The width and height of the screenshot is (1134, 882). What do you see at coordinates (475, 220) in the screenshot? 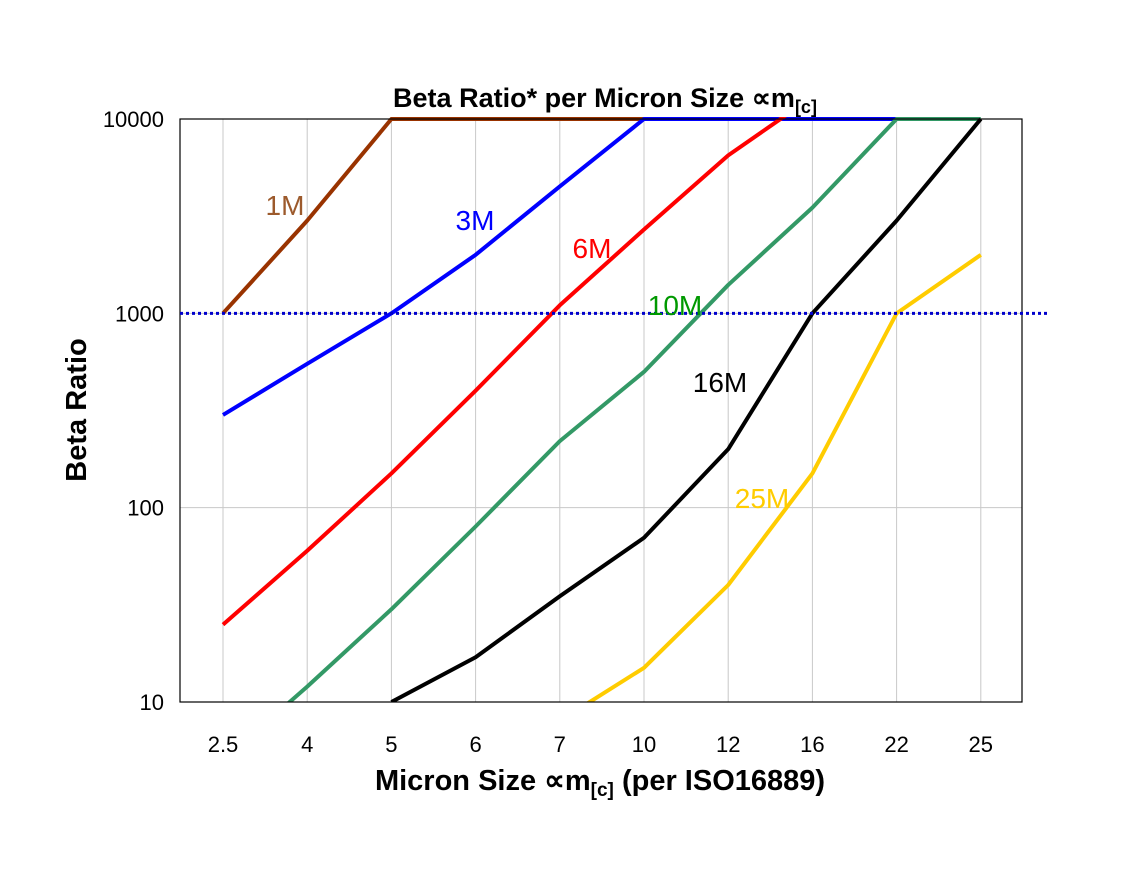
I see `series-label-3M: 3M` at bounding box center [475, 220].